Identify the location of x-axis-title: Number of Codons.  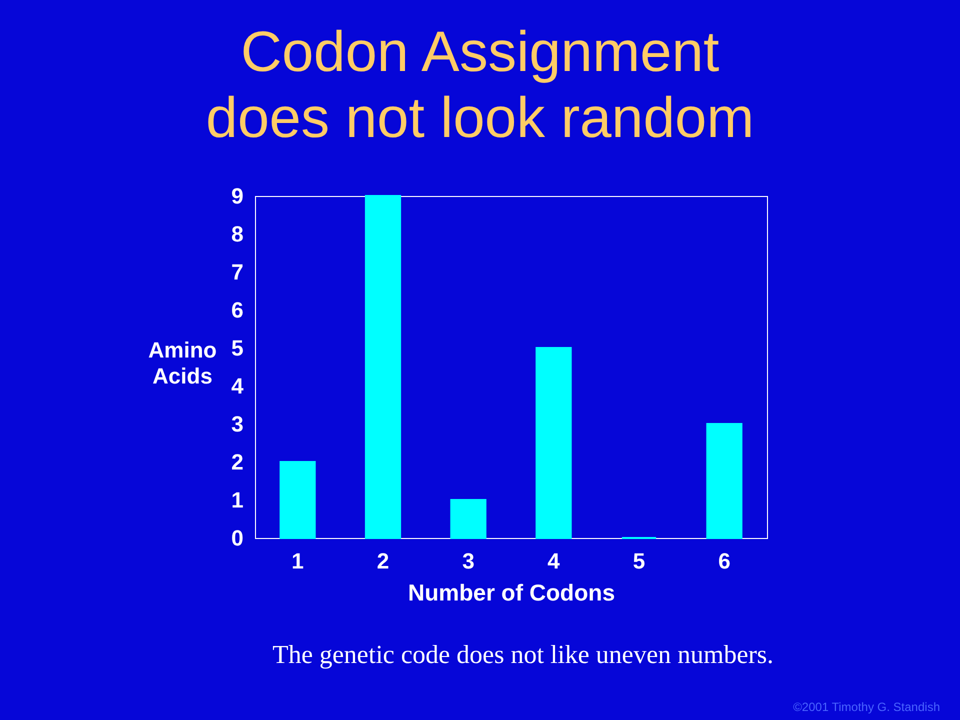
(511, 593).